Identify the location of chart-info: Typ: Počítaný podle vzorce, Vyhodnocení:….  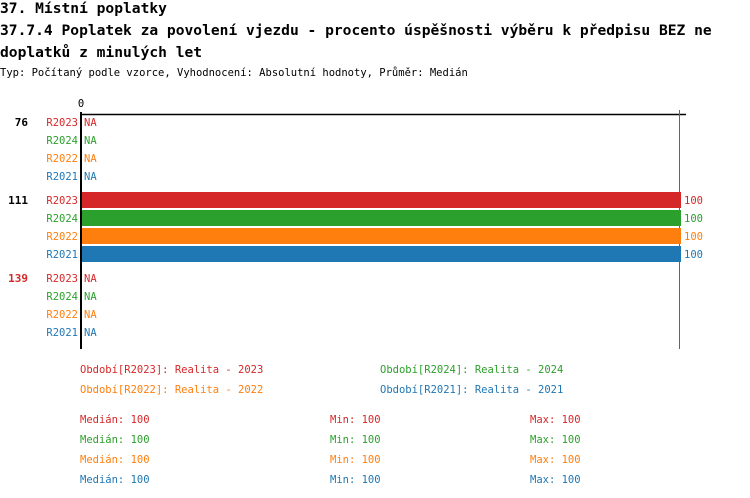
(234, 73).